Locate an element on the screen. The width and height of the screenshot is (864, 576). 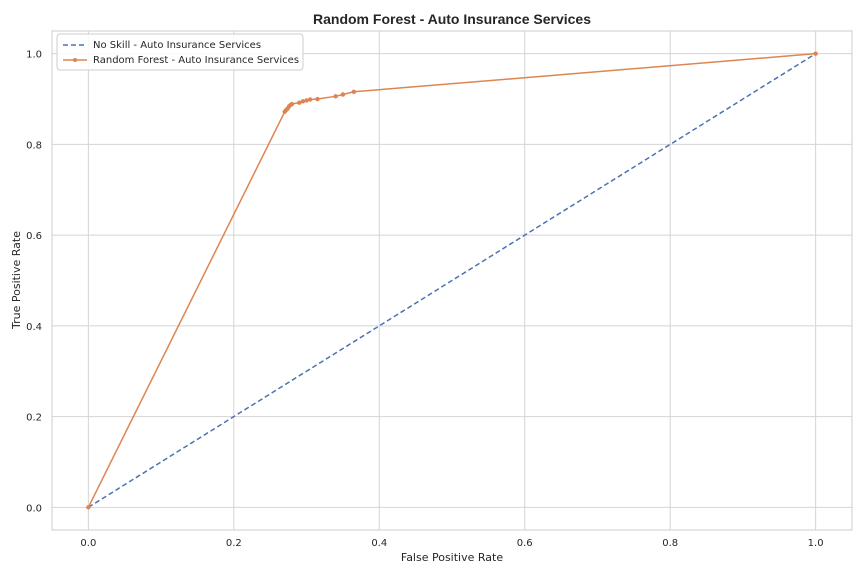
chart-title: Random Forest - Auto Insurance Services is located at coordinates (452, 19).